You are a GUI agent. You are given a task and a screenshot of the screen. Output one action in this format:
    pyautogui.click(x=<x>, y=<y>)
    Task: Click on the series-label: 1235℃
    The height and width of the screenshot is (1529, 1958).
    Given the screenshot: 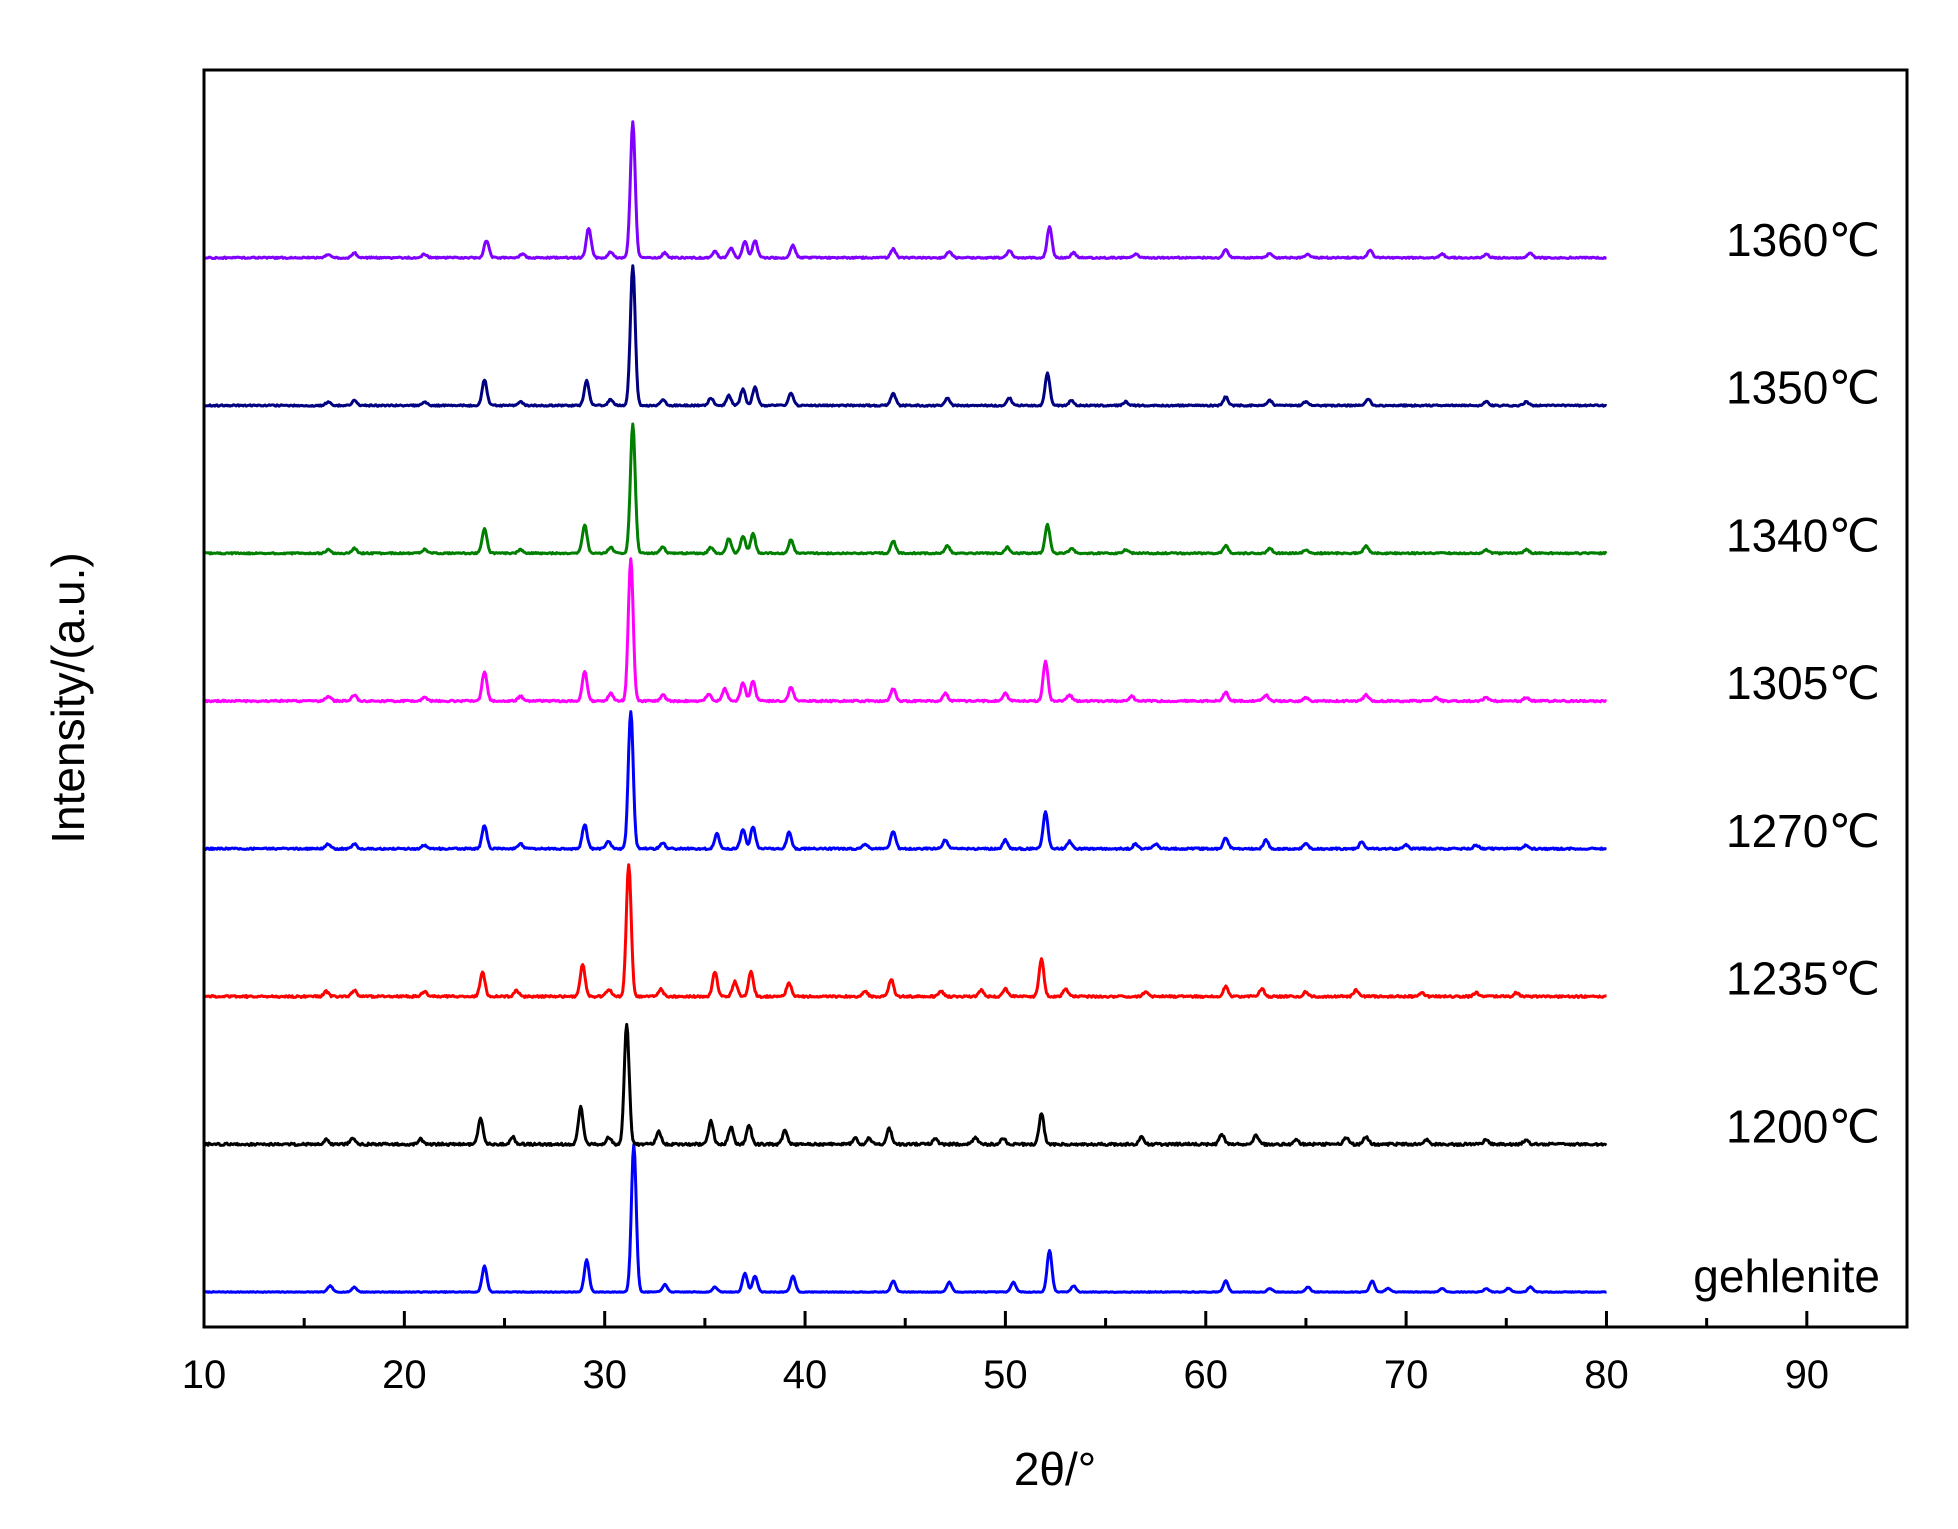 What is the action you would take?
    pyautogui.click(x=1803, y=979)
    